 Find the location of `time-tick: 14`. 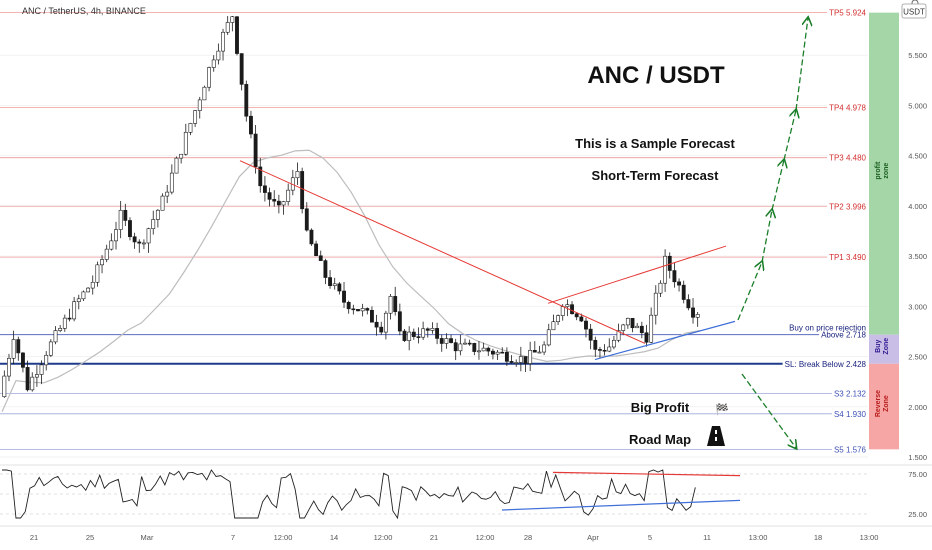

time-tick: 14 is located at coordinates (334, 537).